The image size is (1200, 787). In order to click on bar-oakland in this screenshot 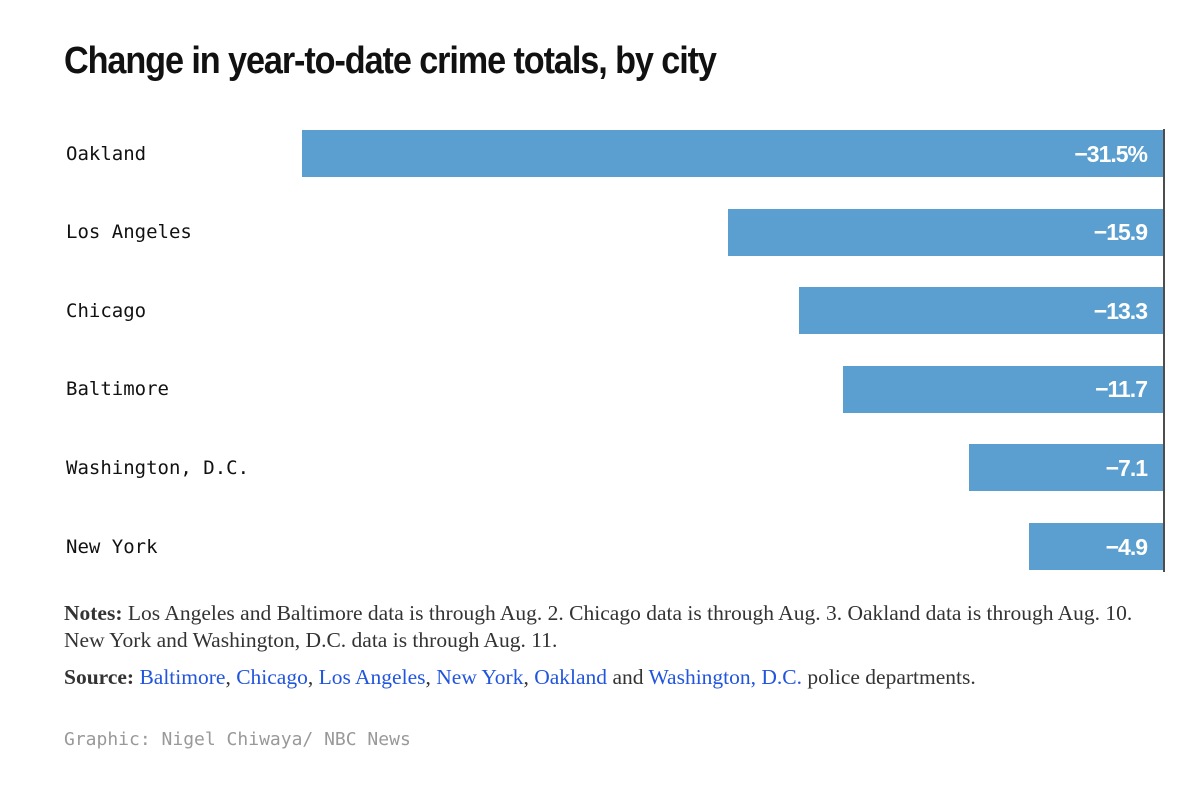, I will do `click(732, 153)`.